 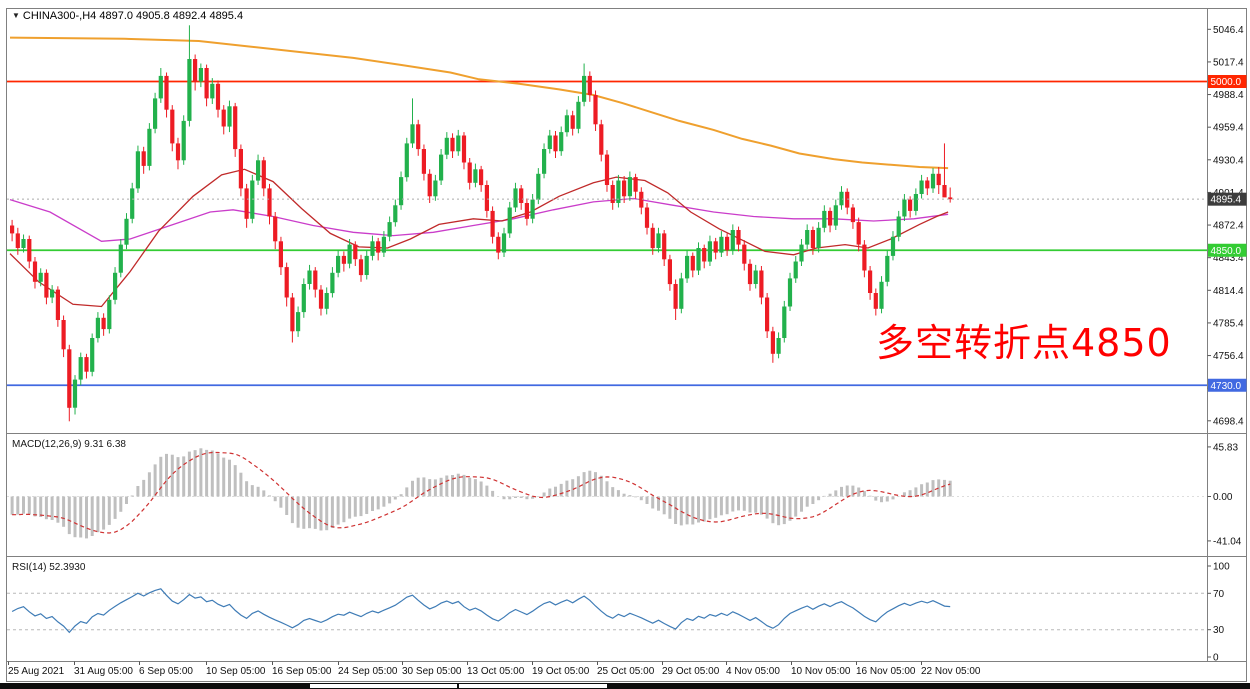 I want to click on level-price-label: 4850.0, so click(x=1227, y=250).